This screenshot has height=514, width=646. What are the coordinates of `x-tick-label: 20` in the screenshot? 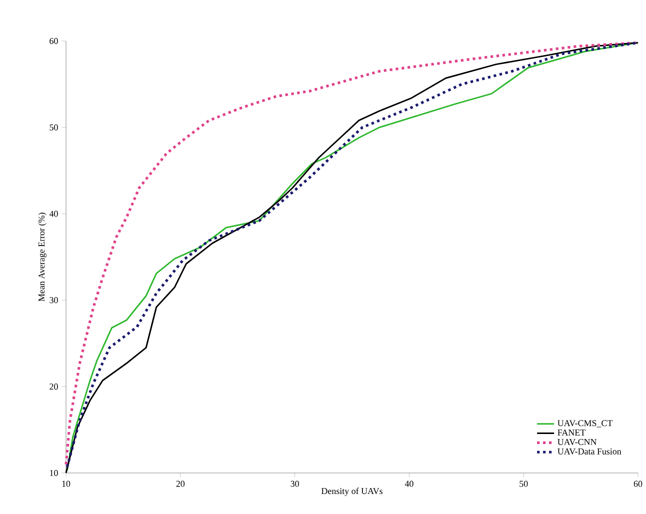 It's located at (180, 483).